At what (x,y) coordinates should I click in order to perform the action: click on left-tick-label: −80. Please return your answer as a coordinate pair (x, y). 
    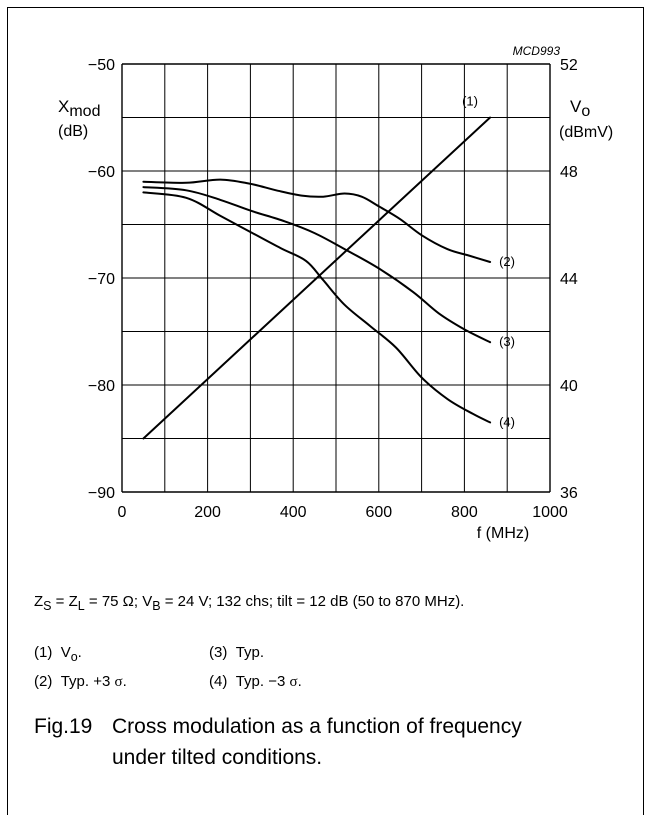
    Looking at the image, I should click on (101, 386).